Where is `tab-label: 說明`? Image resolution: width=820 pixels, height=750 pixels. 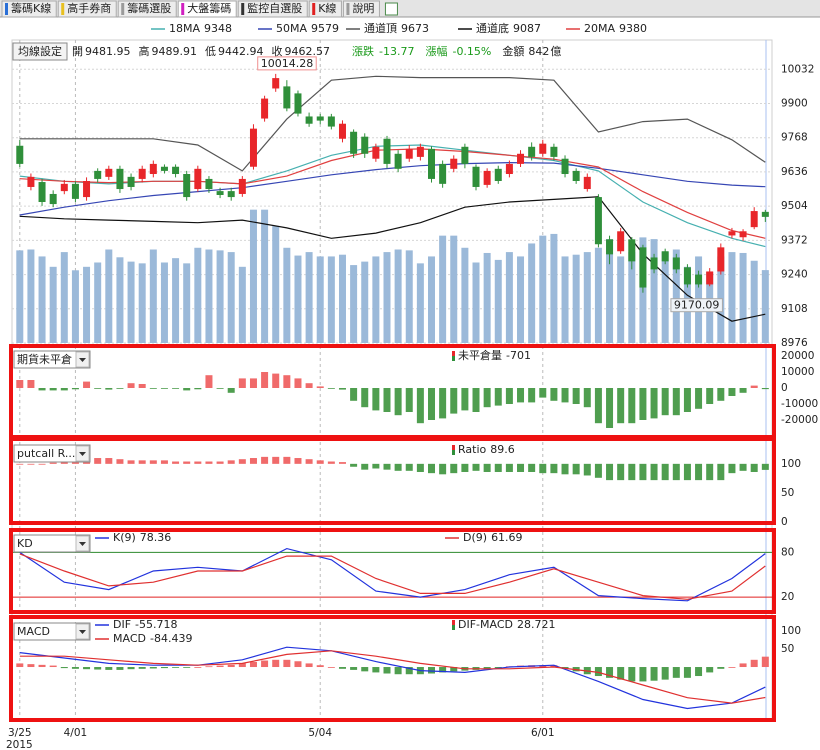
tab-label: 說明 is located at coordinates (363, 8).